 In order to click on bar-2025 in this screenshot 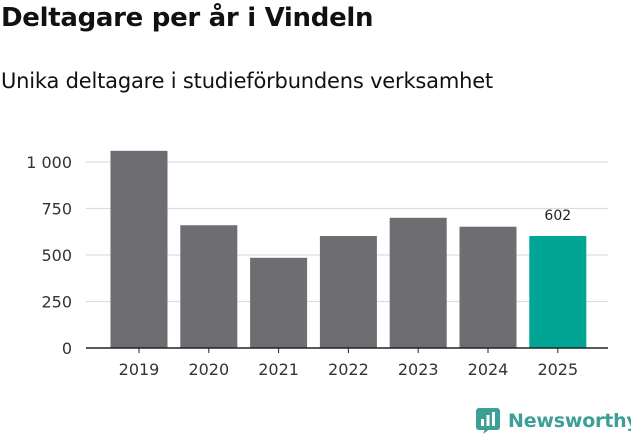, I will do `click(558, 292)`.